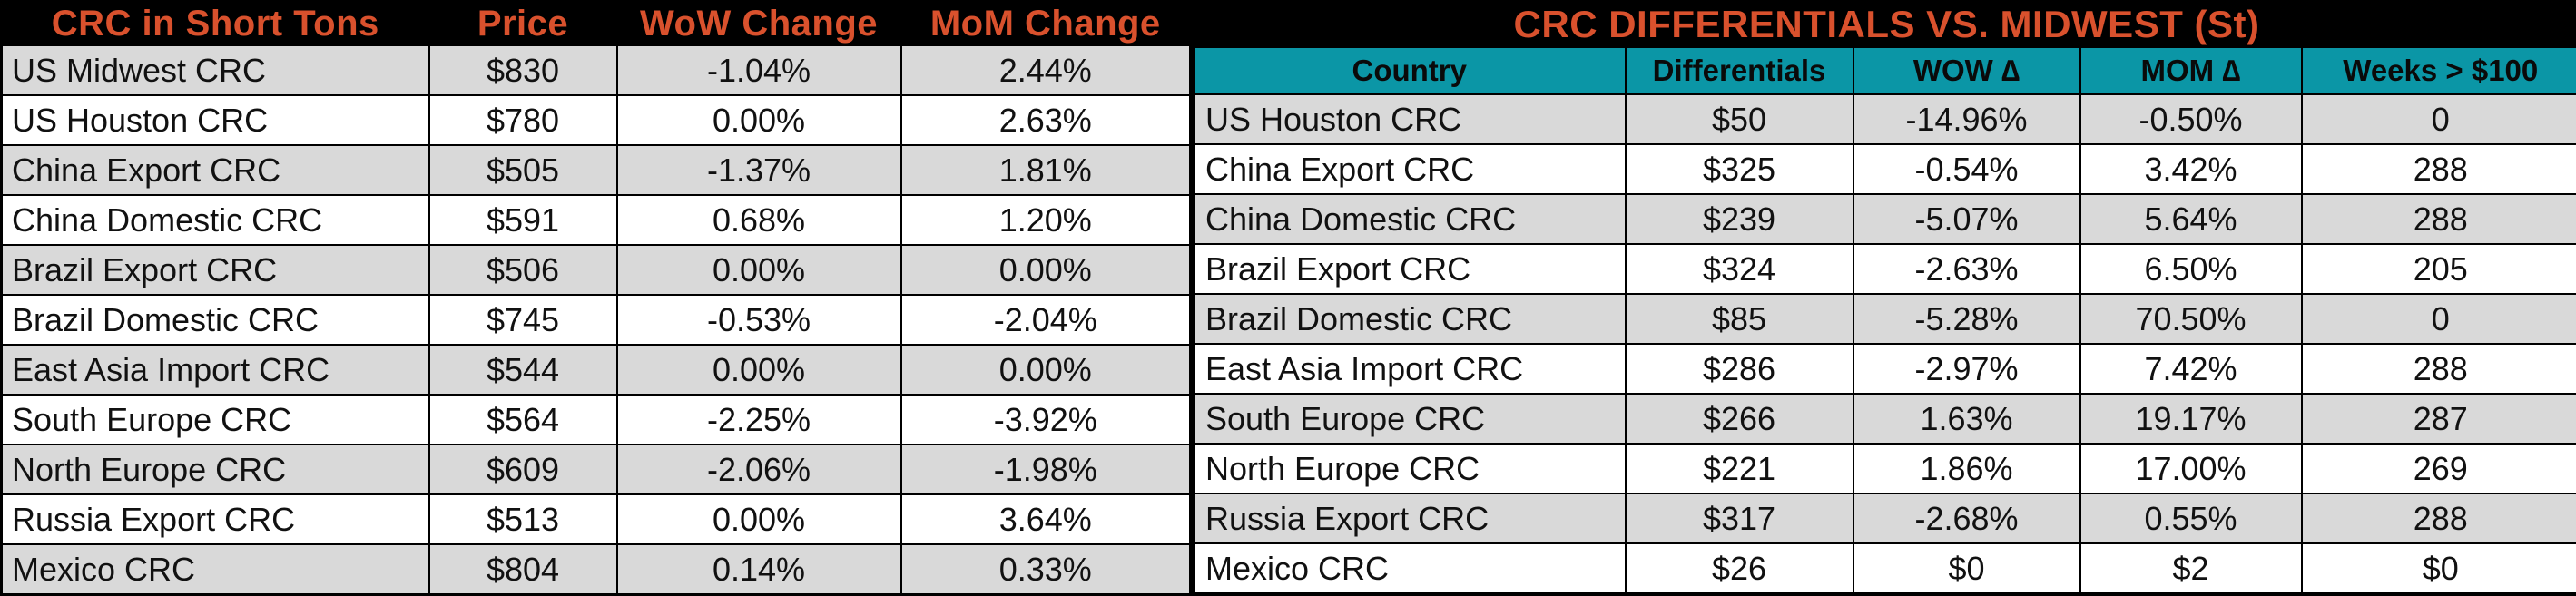  Describe the element at coordinates (523, 270) in the screenshot. I see `price-cell: $506` at that location.